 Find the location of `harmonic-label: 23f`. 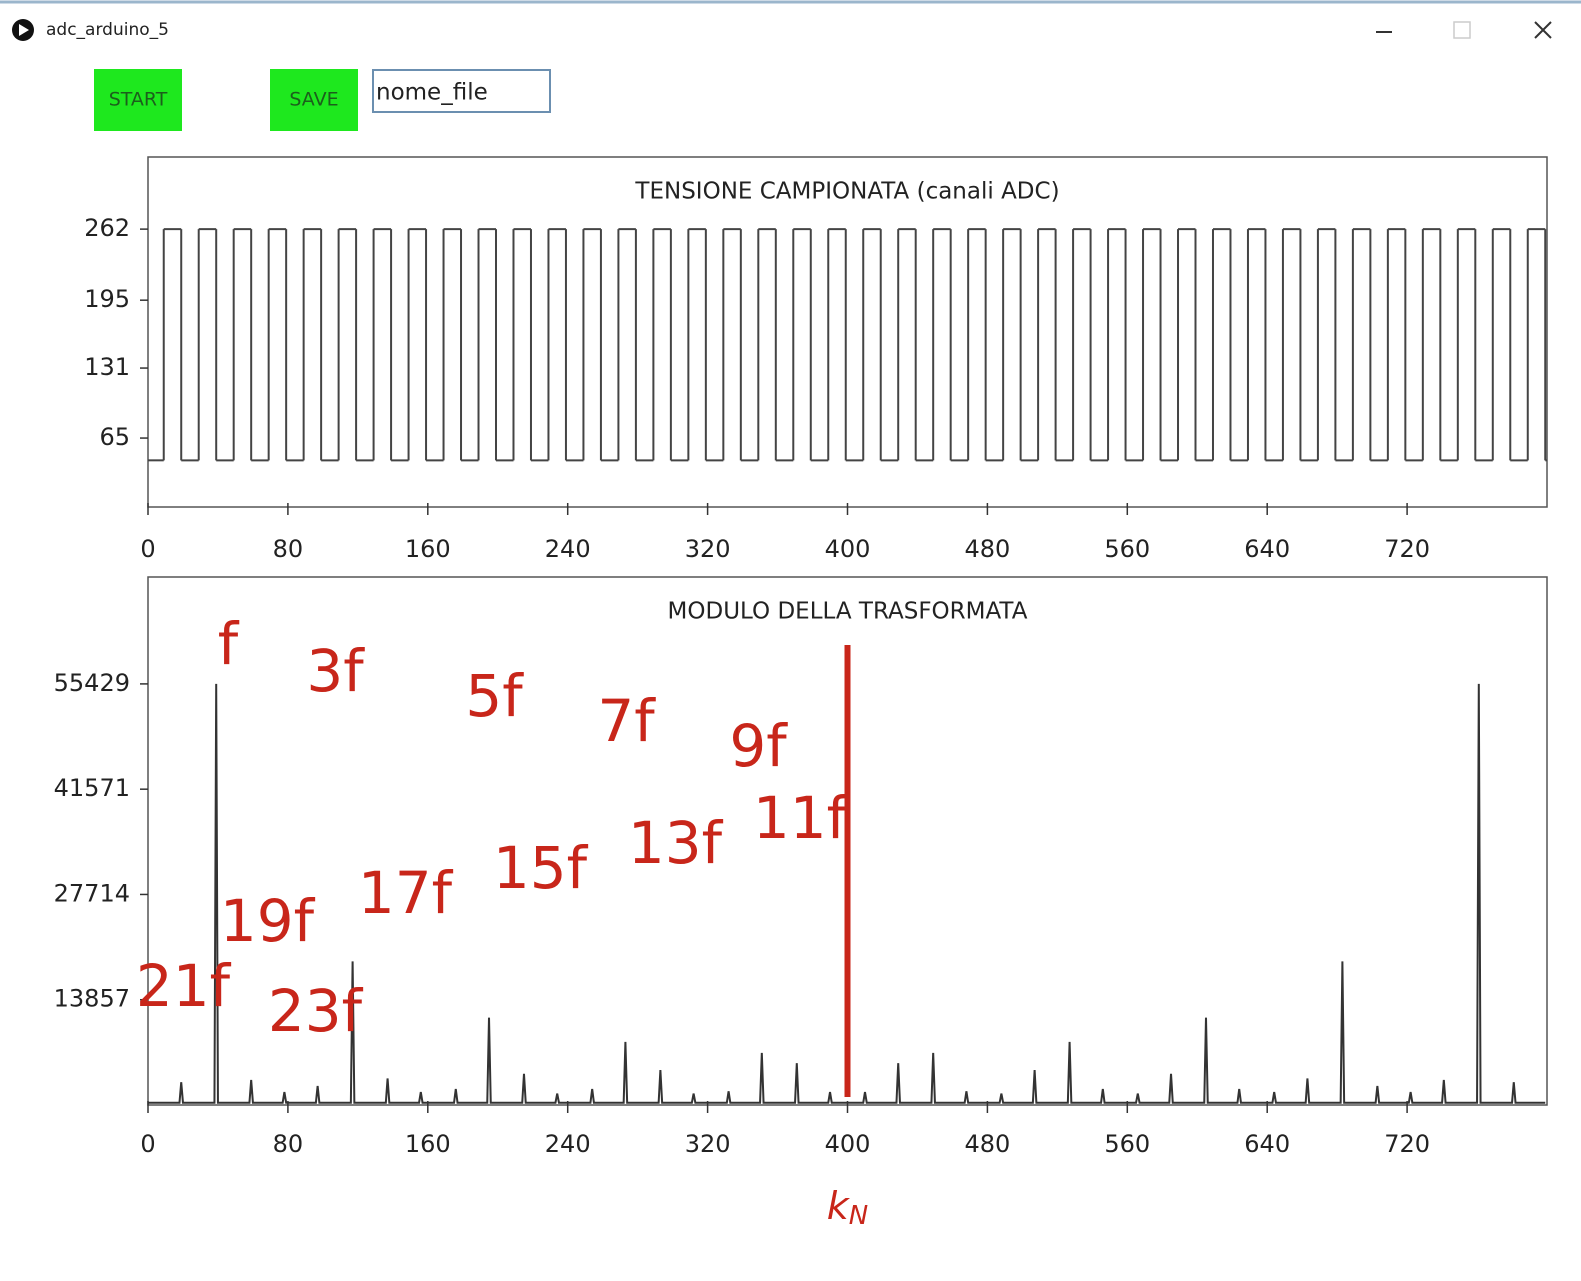

harmonic-label: 23f is located at coordinates (316, 1011).